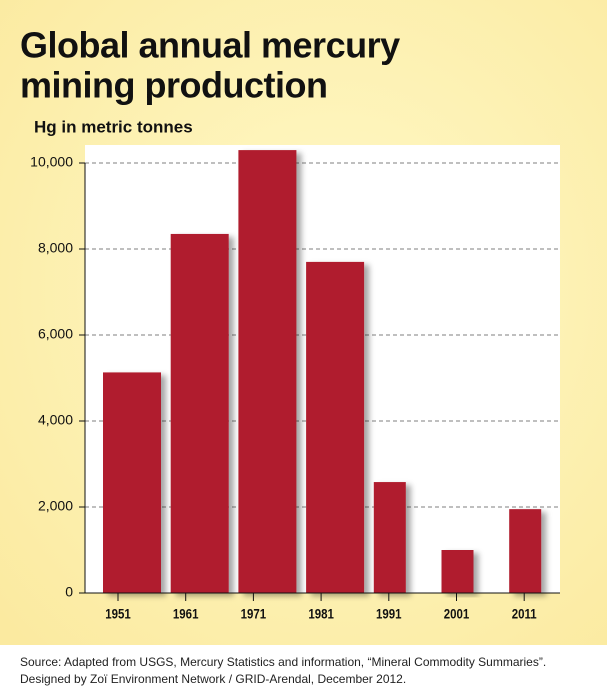  Describe the element at coordinates (321, 614) in the screenshot. I see `x-tick-label: 1981` at that location.